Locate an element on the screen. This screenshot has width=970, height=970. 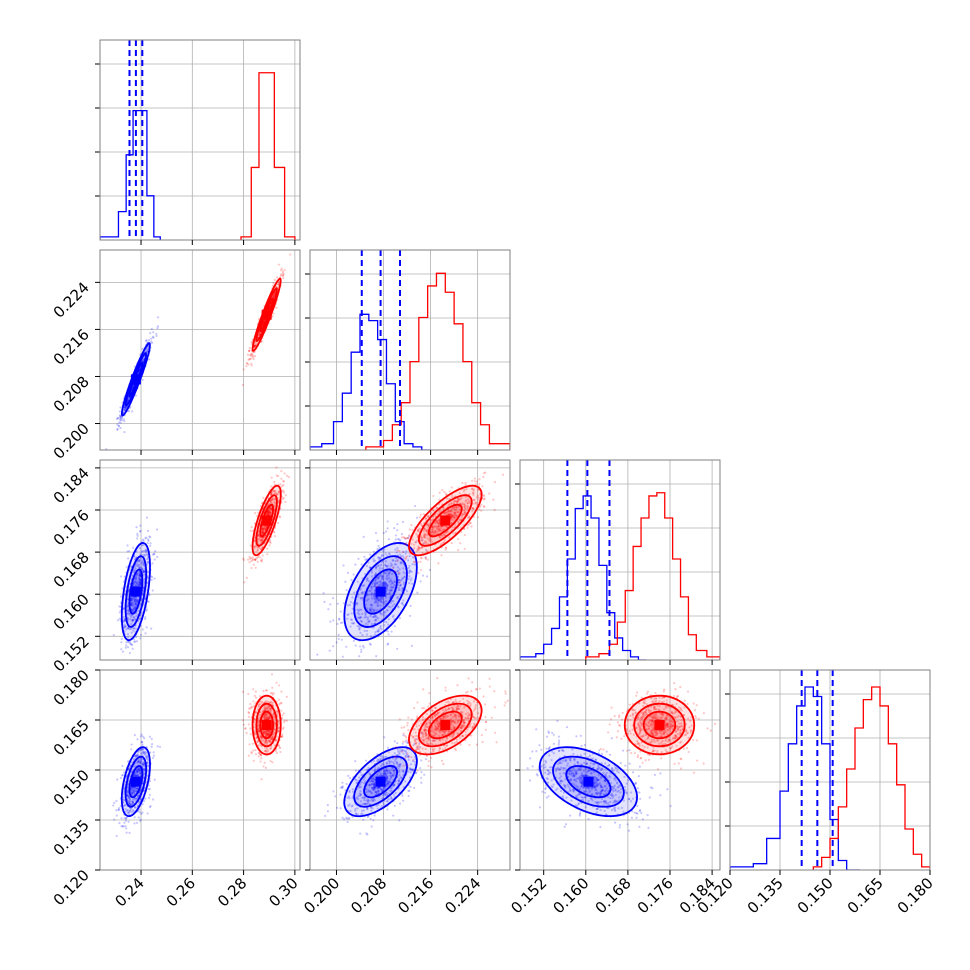
y-tick-label: 0.168 is located at coordinates (71, 569).